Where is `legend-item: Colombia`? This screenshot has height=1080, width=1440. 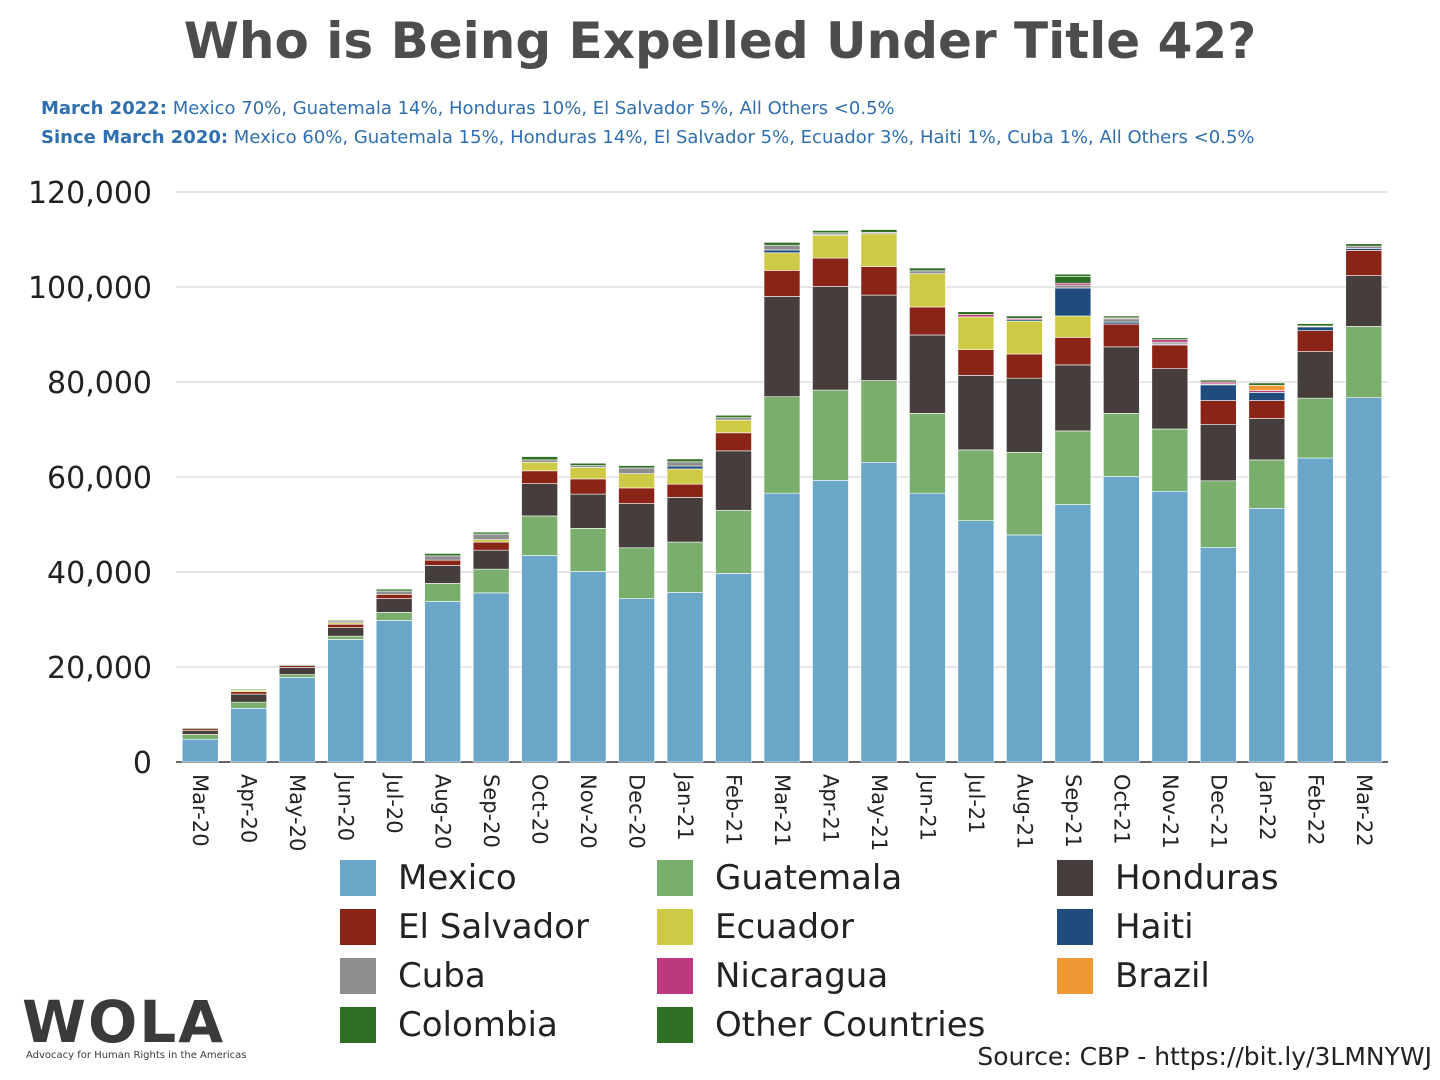 legend-item: Colombia is located at coordinates (449, 1025).